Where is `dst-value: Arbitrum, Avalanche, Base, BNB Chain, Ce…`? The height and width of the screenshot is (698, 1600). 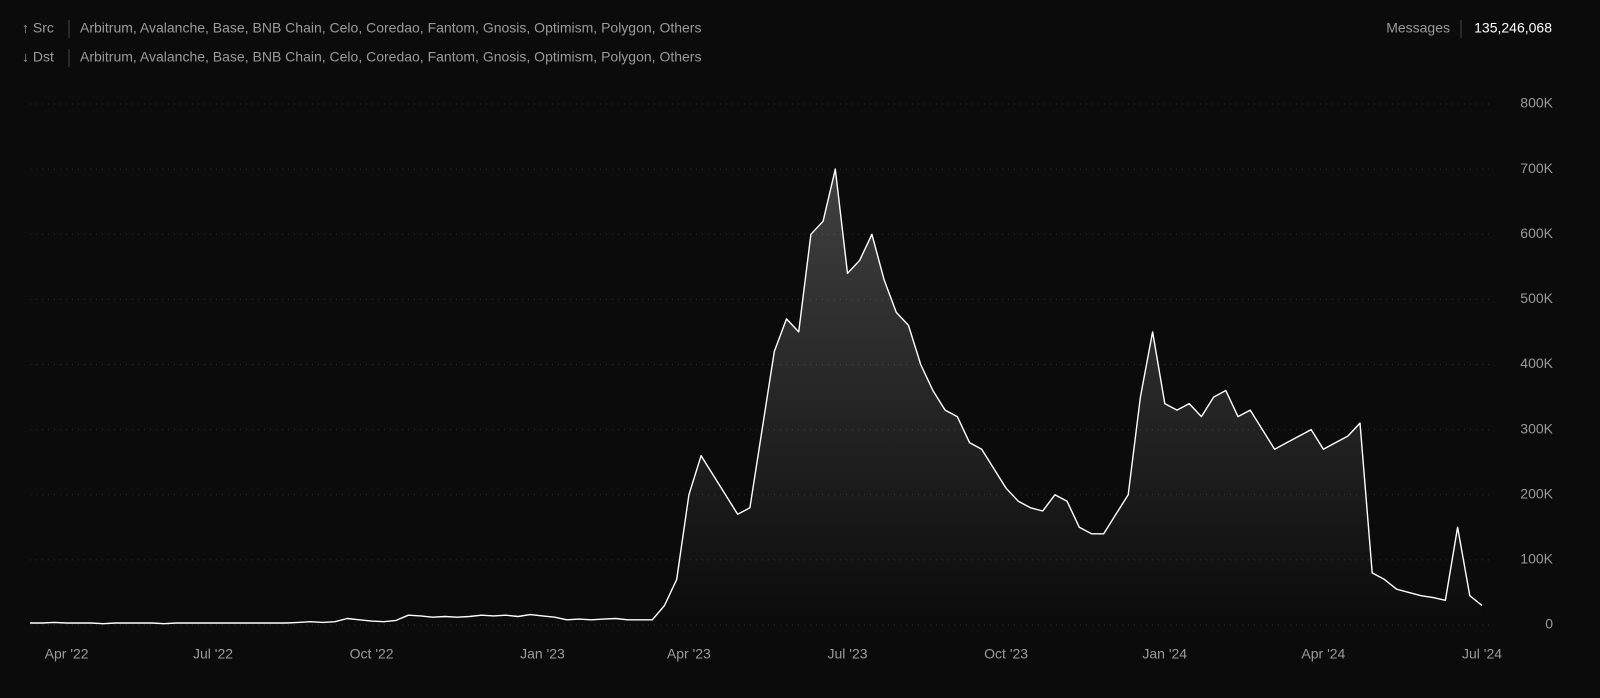
dst-value: Arbitrum, Avalanche, Base, BNB Chain, Ce… is located at coordinates (390, 57).